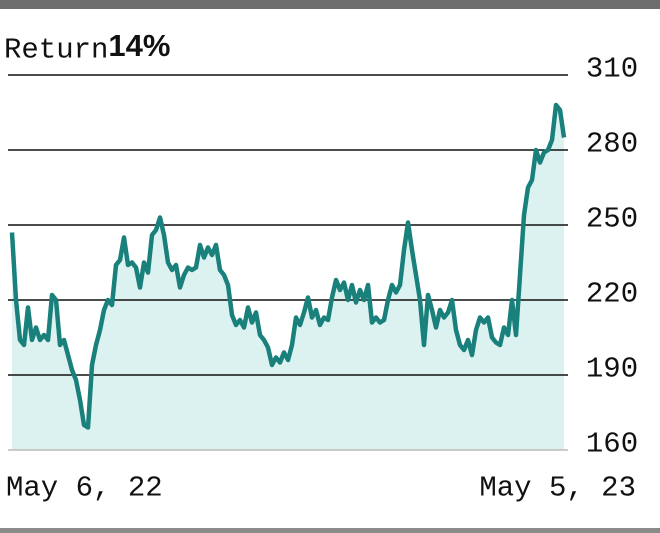  Describe the element at coordinates (56, 50) in the screenshot. I see `chart-title: Return` at that location.